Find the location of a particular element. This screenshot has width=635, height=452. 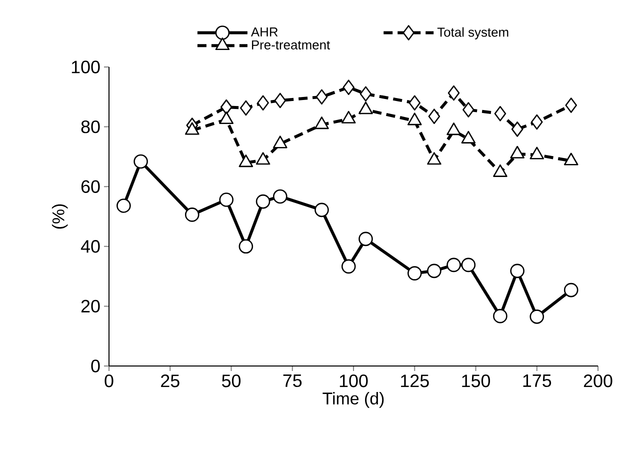

y-tick-label: 60 is located at coordinates (90, 186).